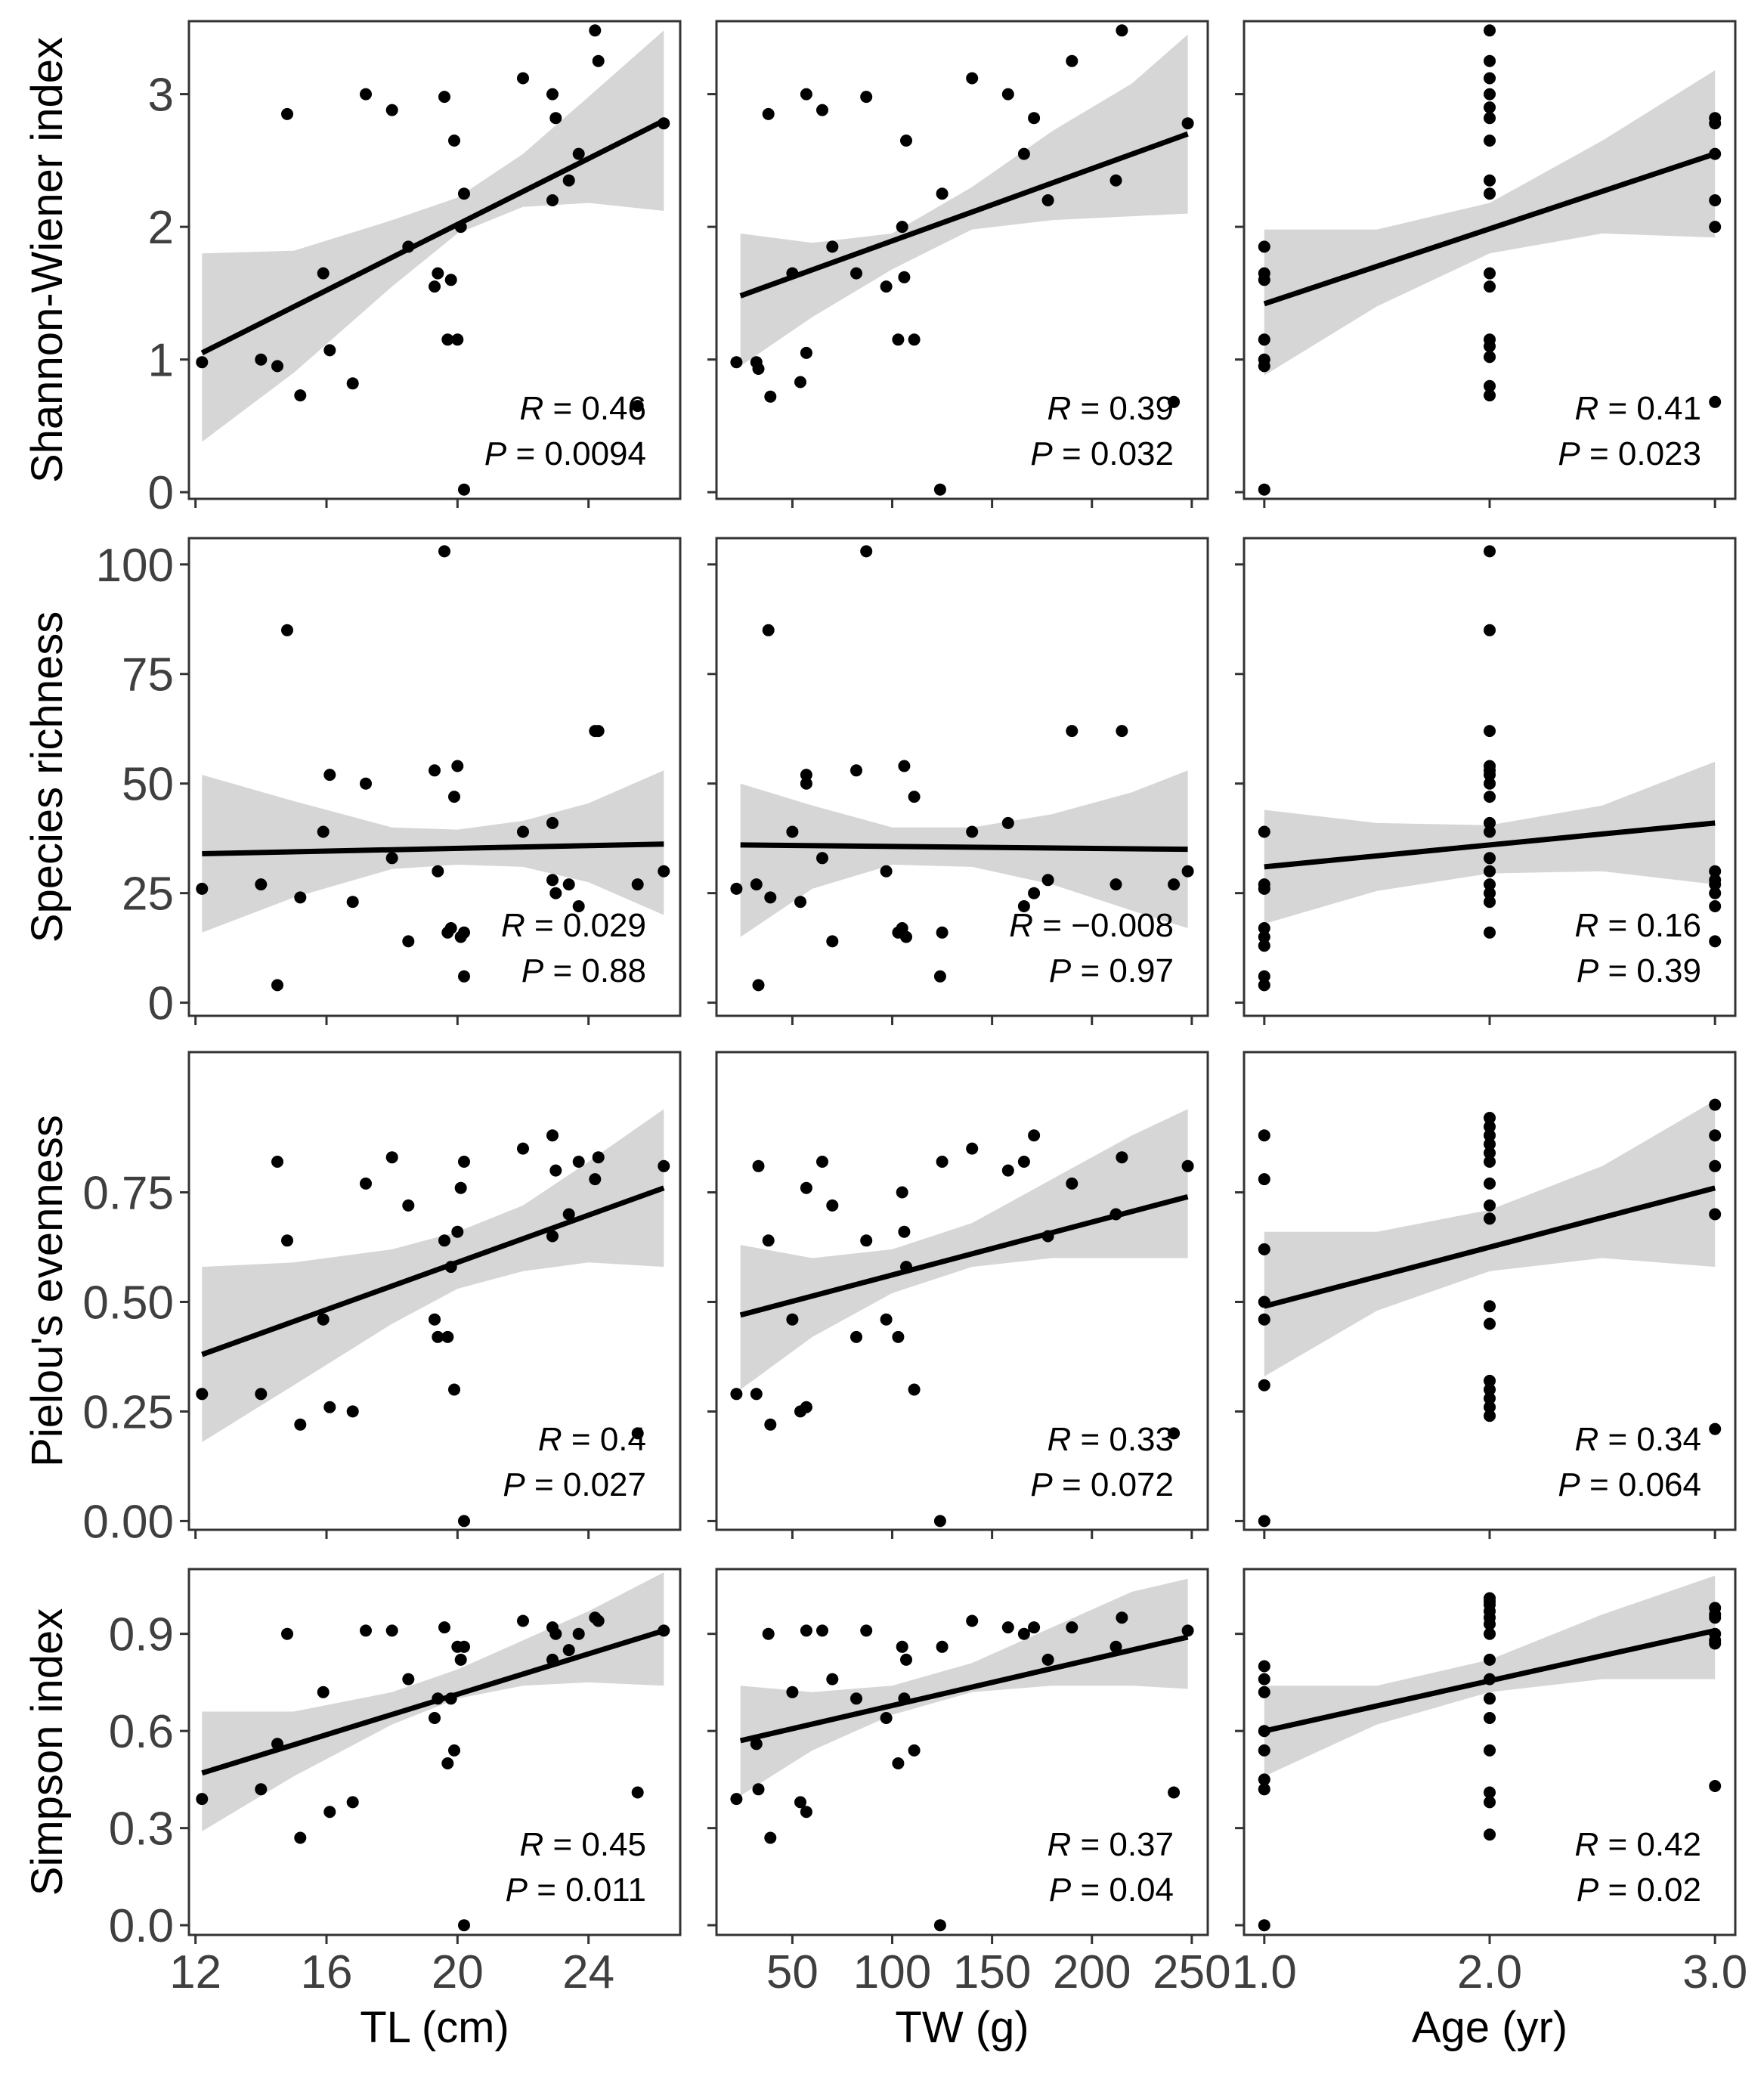  What do you see at coordinates (565, 453) in the screenshot?
I see `stat-p: P = 0.0094` at bounding box center [565, 453].